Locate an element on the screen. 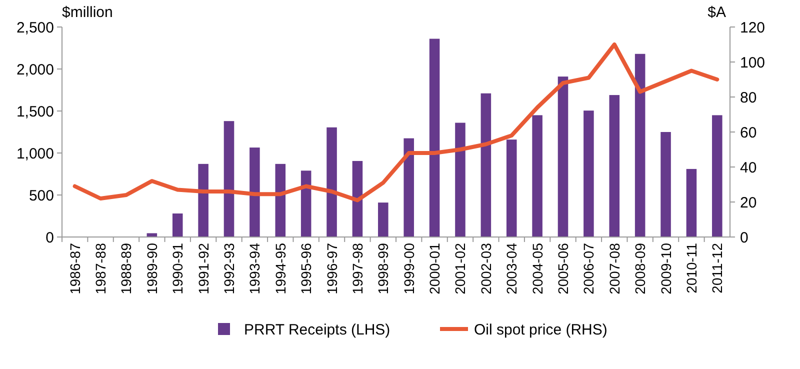  y-tick-label: 1,000 is located at coordinates (35, 153).